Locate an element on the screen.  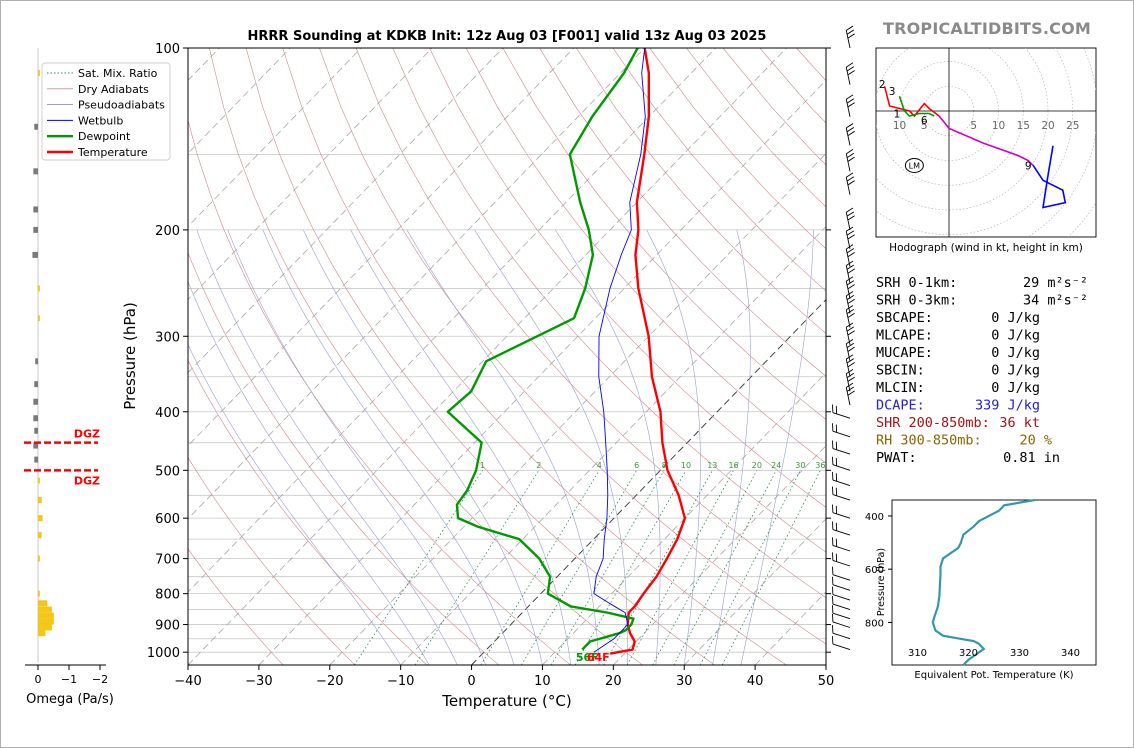
param-row: RH 300-850mb: 20 % is located at coordinates (964, 441).